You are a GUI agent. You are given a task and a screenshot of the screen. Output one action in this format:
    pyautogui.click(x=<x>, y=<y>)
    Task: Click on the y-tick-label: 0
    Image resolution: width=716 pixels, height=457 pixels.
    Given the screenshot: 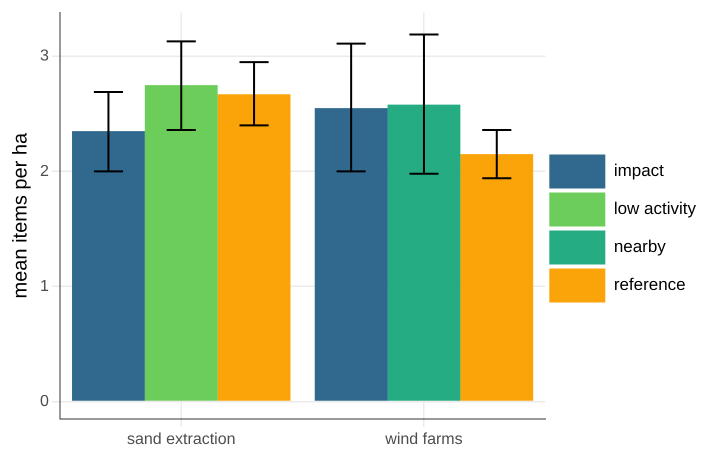 What is the action you would take?
    pyautogui.click(x=44, y=401)
    